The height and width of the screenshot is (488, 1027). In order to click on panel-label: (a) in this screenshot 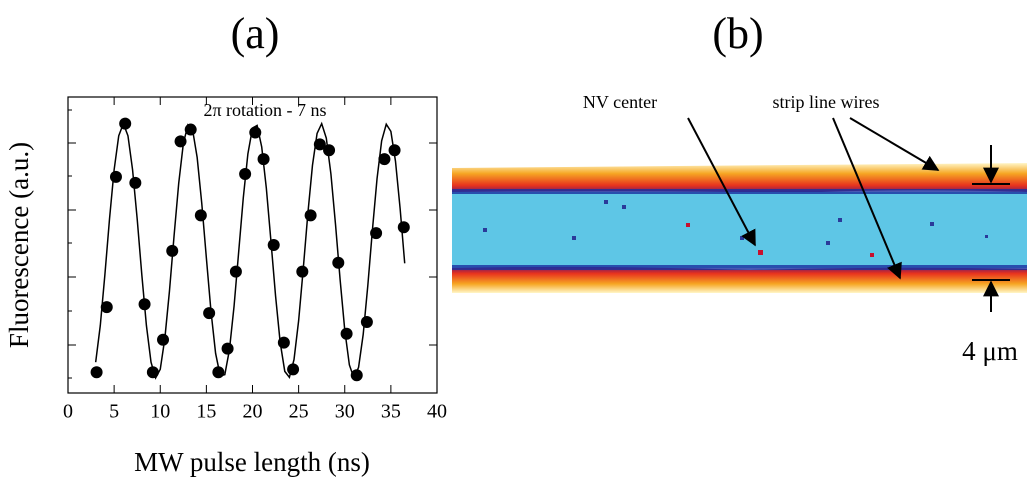, I will do `click(255, 33)`.